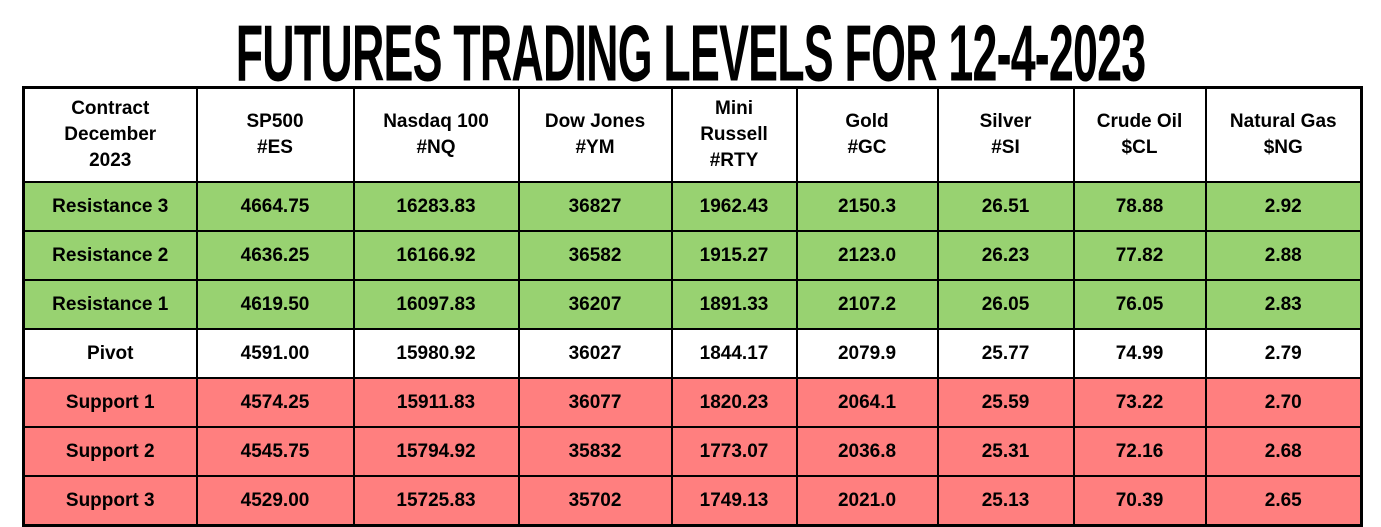 Image resolution: width=1381 pixels, height=527 pixels. Describe the element at coordinates (734, 304) in the screenshot. I see `level-cell: 1891.33` at that location.